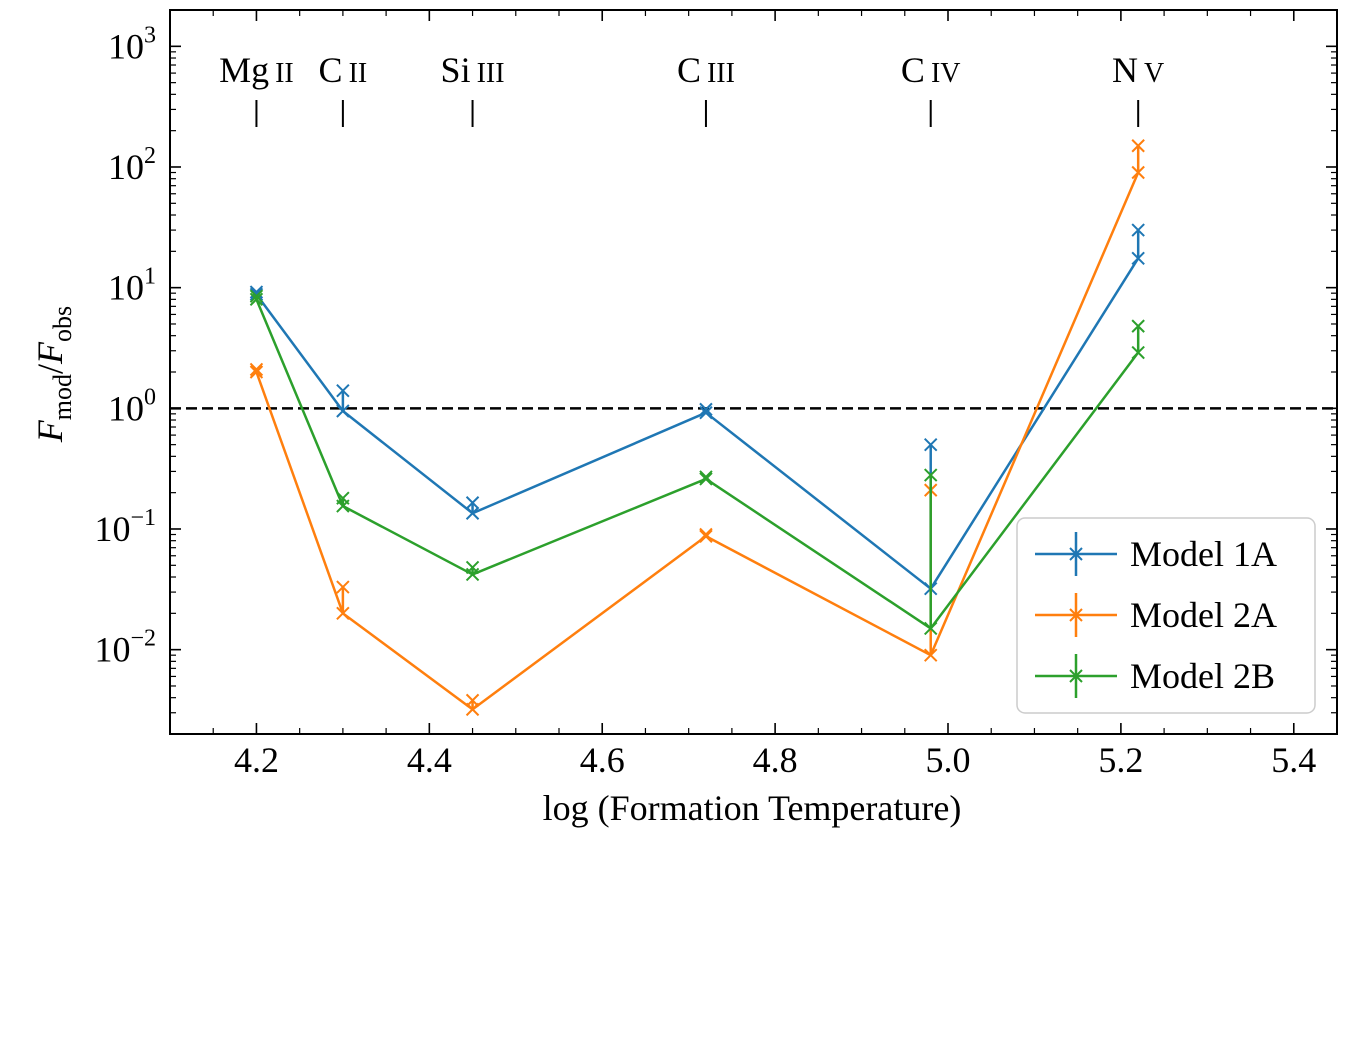  I want to click on ion-element: Si, so click(456, 70).